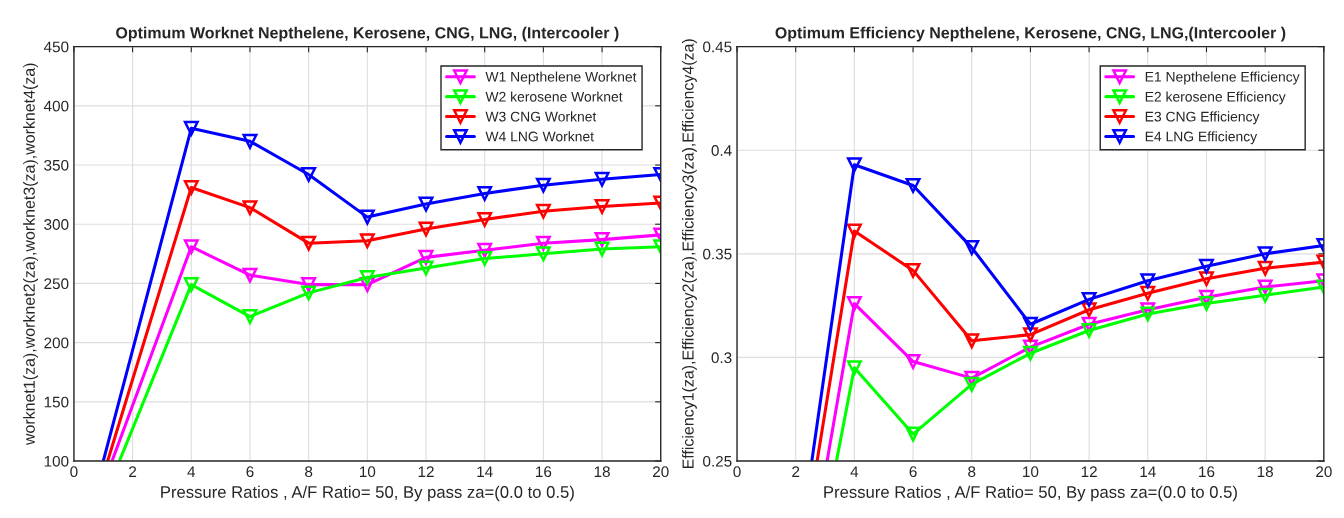 The height and width of the screenshot is (518, 1344). I want to click on legend-label: W3 CNG Worknet, so click(541, 116).